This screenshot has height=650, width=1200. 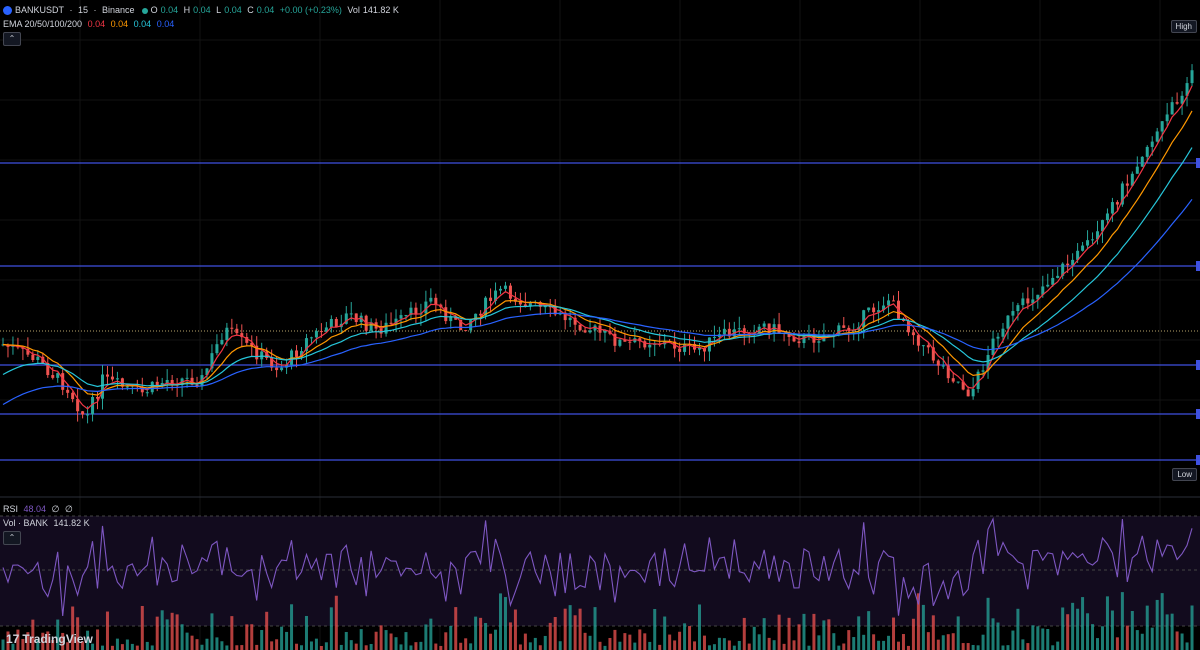 I want to click on ema-legend: EMA 20/50/100/200 0.04 0.04 0.04 0.04, so click(x=90, y=24).